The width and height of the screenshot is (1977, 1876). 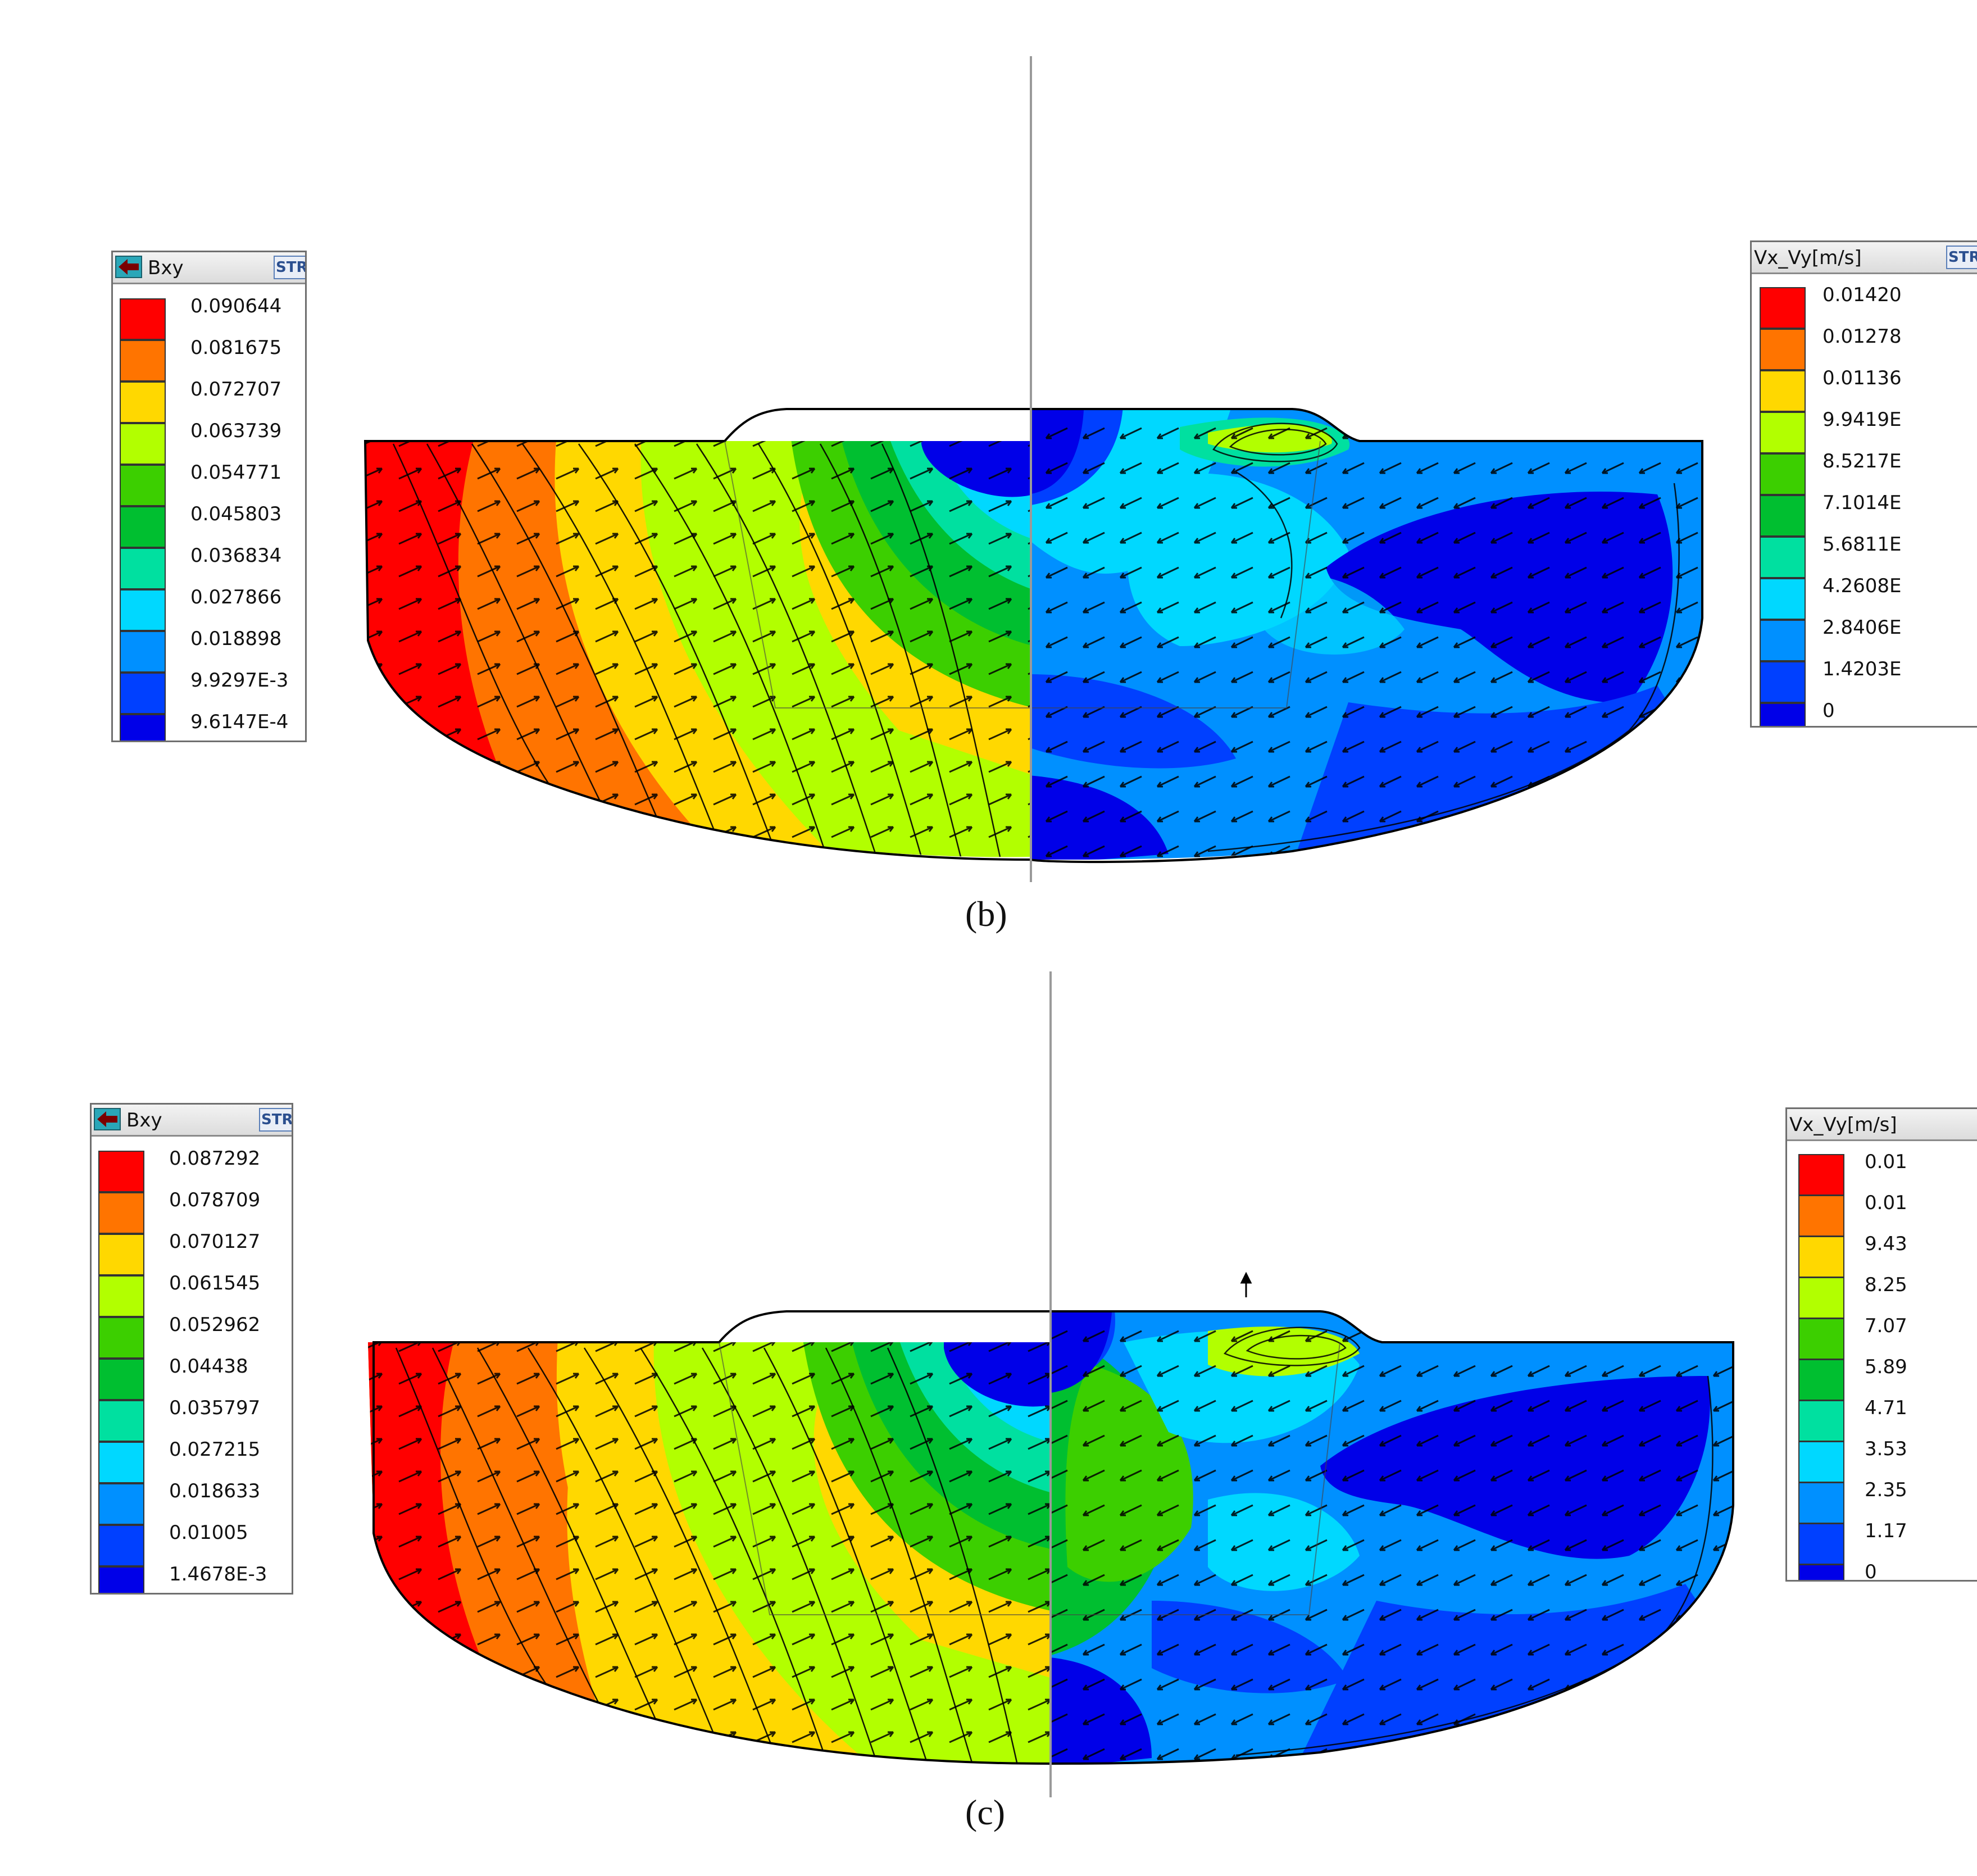 I want to click on legend-value: 3.53, so click(x=1886, y=1449).